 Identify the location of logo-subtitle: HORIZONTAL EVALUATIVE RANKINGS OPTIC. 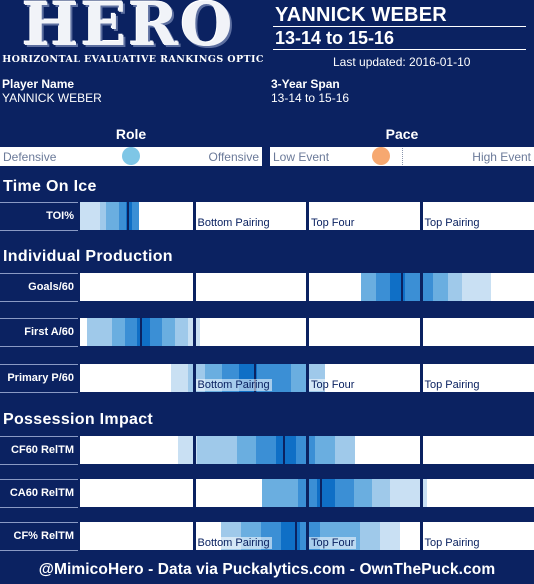
(133, 59).